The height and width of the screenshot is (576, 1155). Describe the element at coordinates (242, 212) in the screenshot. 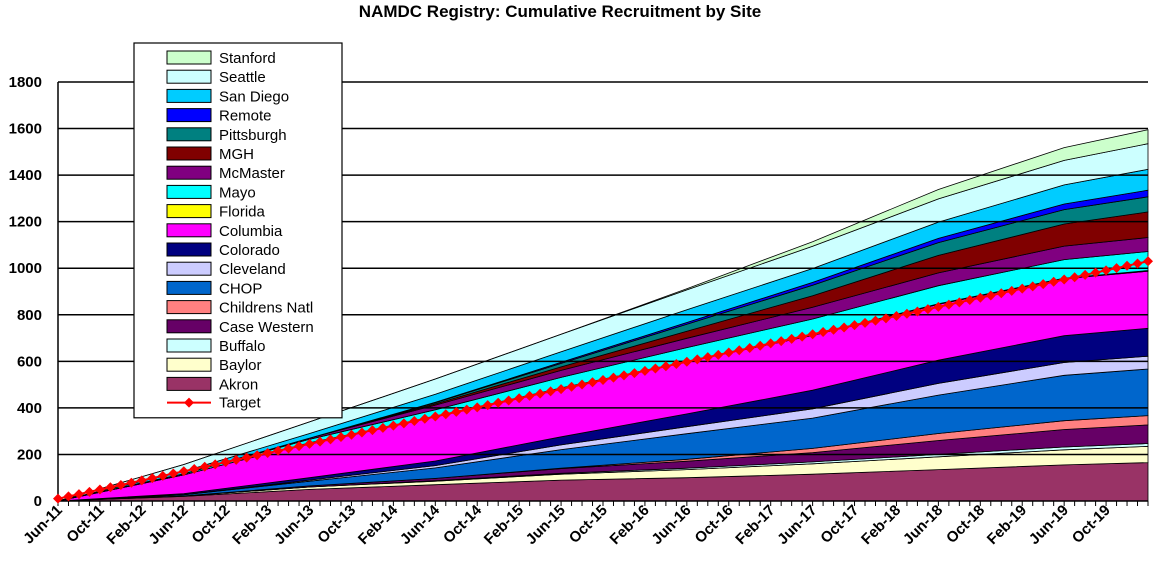

I see `legend-label: Florida` at that location.